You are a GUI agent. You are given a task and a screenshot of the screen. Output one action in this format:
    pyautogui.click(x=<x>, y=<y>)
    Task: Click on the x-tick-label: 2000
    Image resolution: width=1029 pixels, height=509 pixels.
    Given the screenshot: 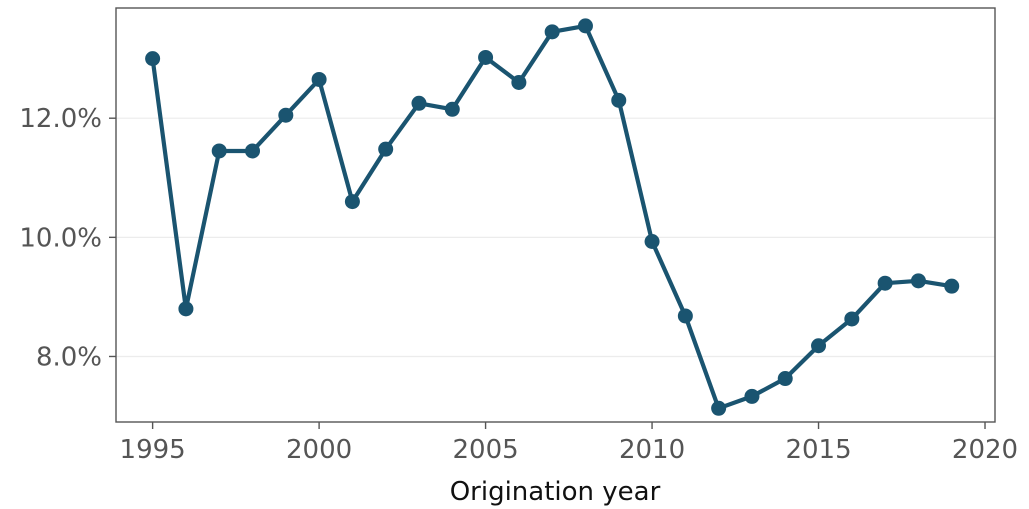 What is the action you would take?
    pyautogui.click(x=319, y=450)
    